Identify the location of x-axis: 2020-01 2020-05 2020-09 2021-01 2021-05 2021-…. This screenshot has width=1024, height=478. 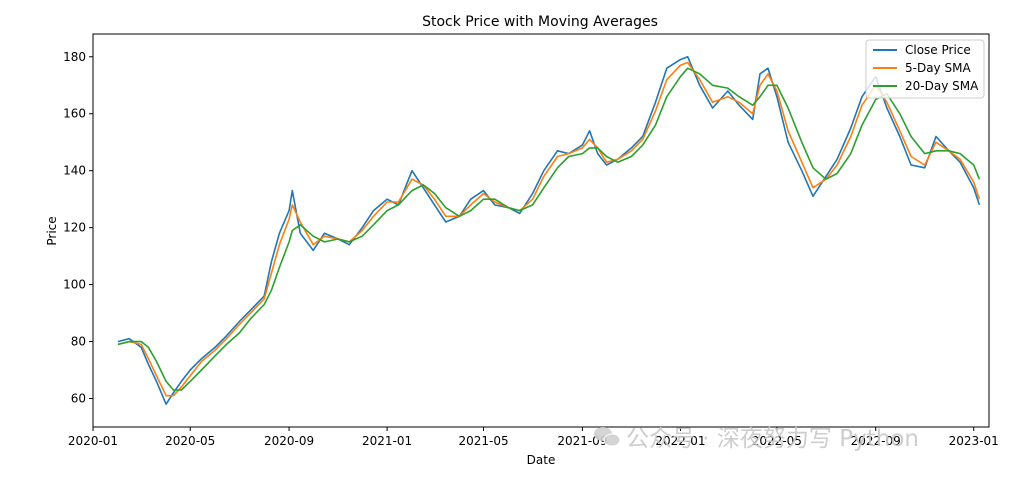
(533, 437).